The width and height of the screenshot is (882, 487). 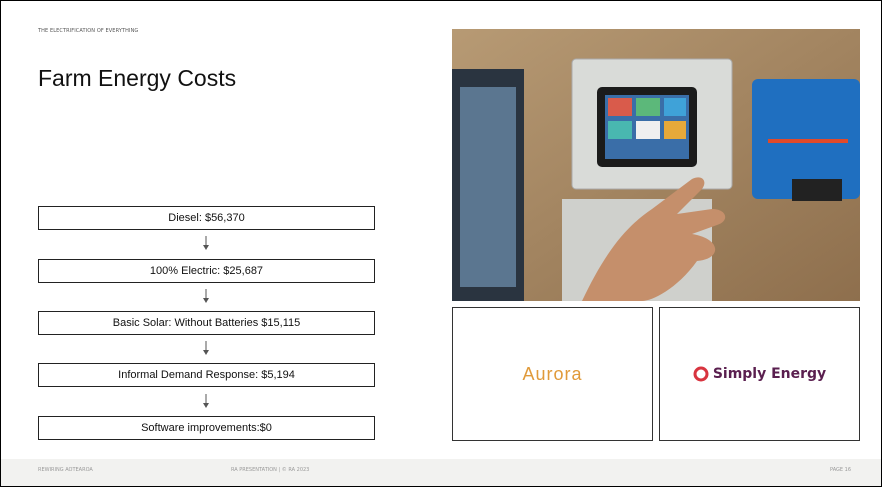 What do you see at coordinates (88, 31) in the screenshot?
I see `kicker: THE ELECTRIFICATION OF EVERYTHING` at bounding box center [88, 31].